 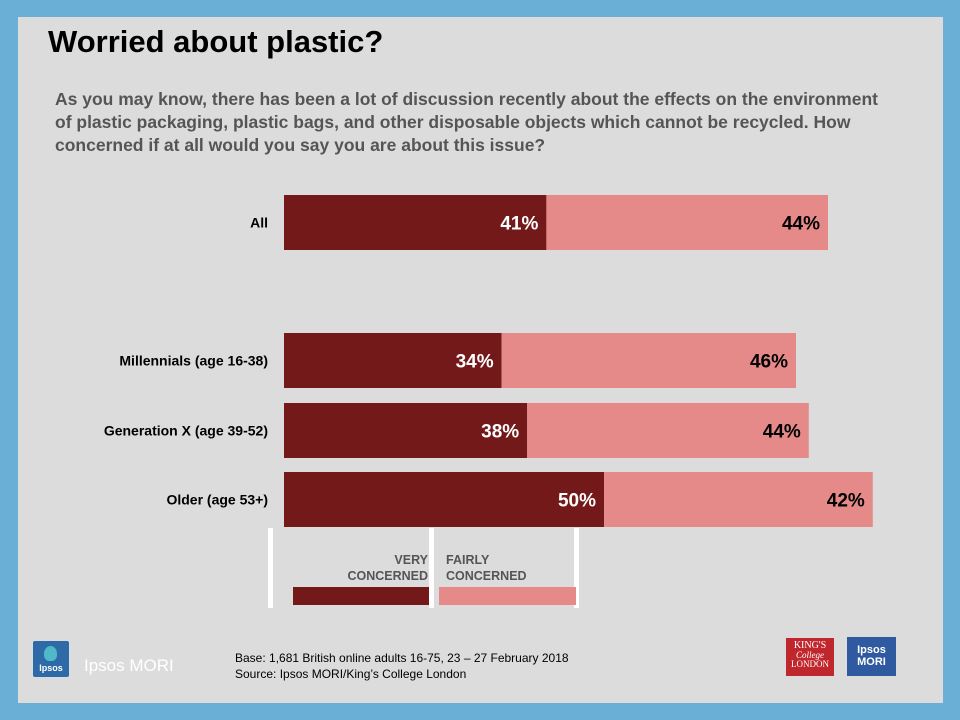 What do you see at coordinates (810, 664) in the screenshot?
I see `kings-line3: LONDON` at bounding box center [810, 664].